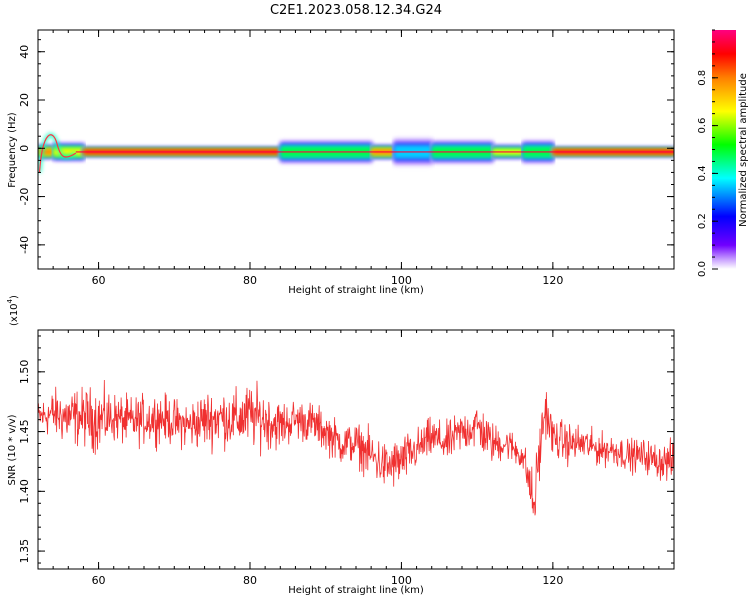 The width and height of the screenshot is (750, 600). What do you see at coordinates (12, 150) in the screenshot?
I see `spectrogram-y-axis-label: Frequency (Hz)` at bounding box center [12, 150].